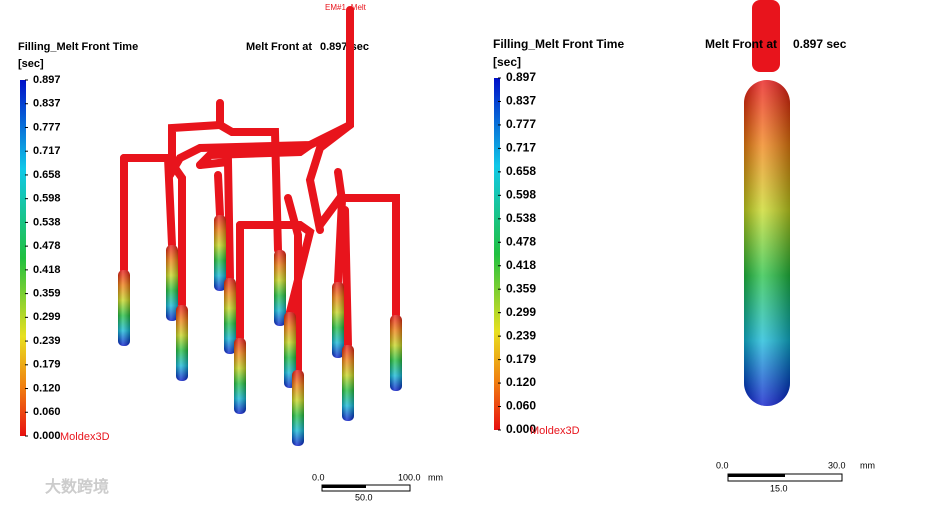  What do you see at coordinates (766, 36) in the screenshot?
I see `sprue` at bounding box center [766, 36].